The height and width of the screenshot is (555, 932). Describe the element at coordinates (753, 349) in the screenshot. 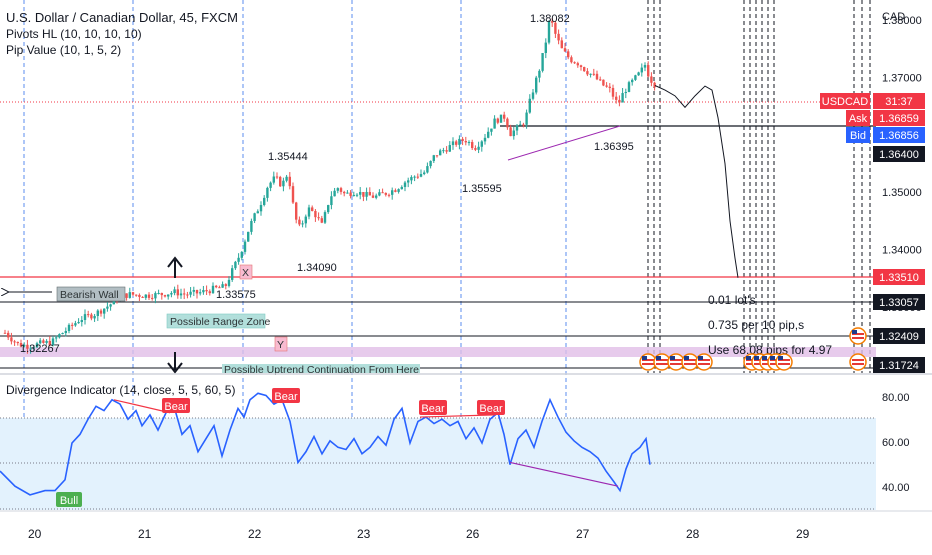

I see `economic-events` at that location.